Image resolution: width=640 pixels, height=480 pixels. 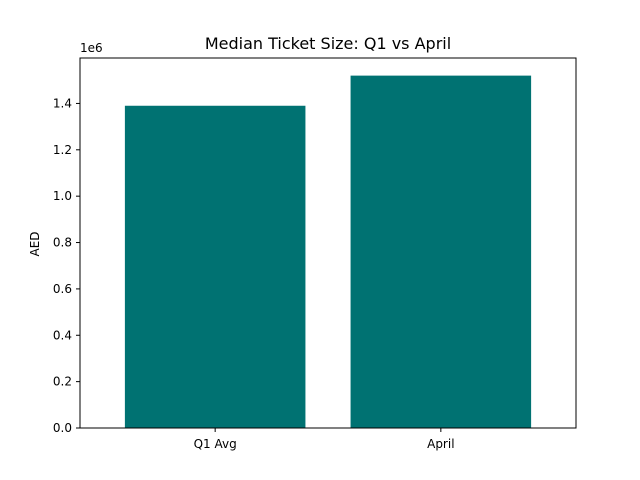 I want to click on chart-title: Median Ticket Size: Q1 vs April, so click(x=328, y=43).